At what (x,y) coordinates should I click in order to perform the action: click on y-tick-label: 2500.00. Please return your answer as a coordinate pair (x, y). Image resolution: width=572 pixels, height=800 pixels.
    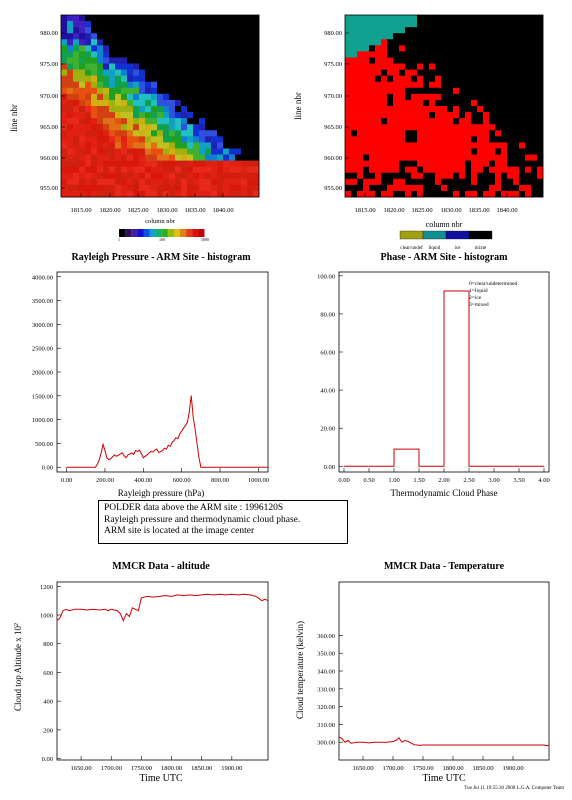
    Looking at the image, I should click on (42, 349).